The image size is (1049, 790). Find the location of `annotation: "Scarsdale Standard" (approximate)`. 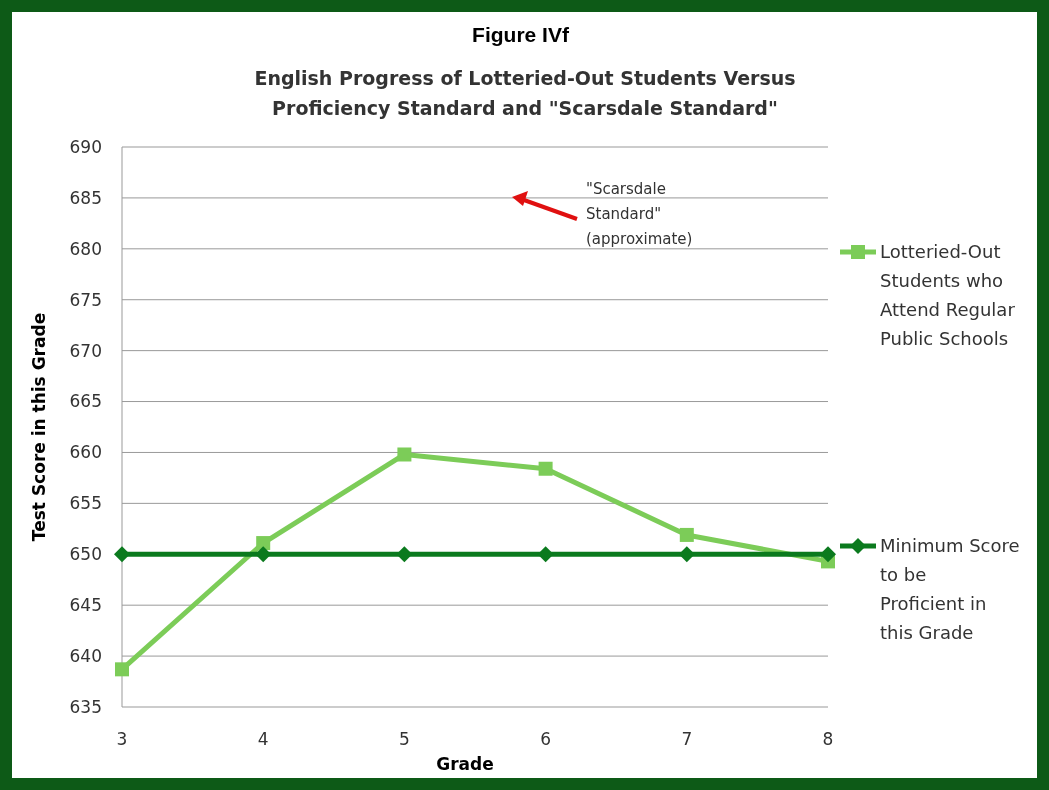

annotation: "Scarsdale Standard" (approximate) is located at coordinates (639, 214).